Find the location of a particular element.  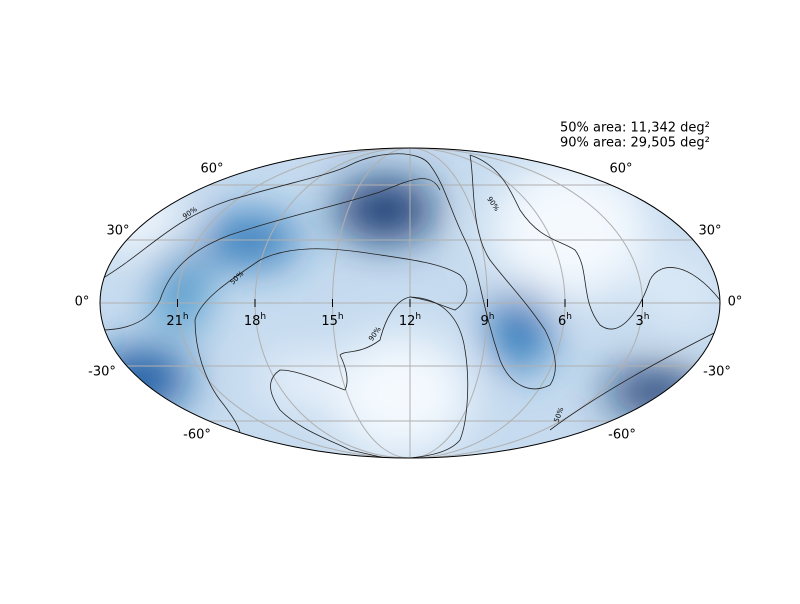

ra-label: 3h is located at coordinates (643, 320).